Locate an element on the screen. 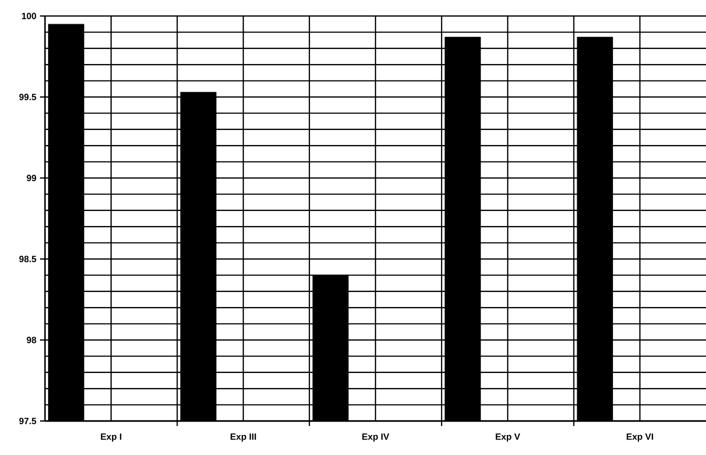  x-tick-label: Exp I is located at coordinates (111, 438).